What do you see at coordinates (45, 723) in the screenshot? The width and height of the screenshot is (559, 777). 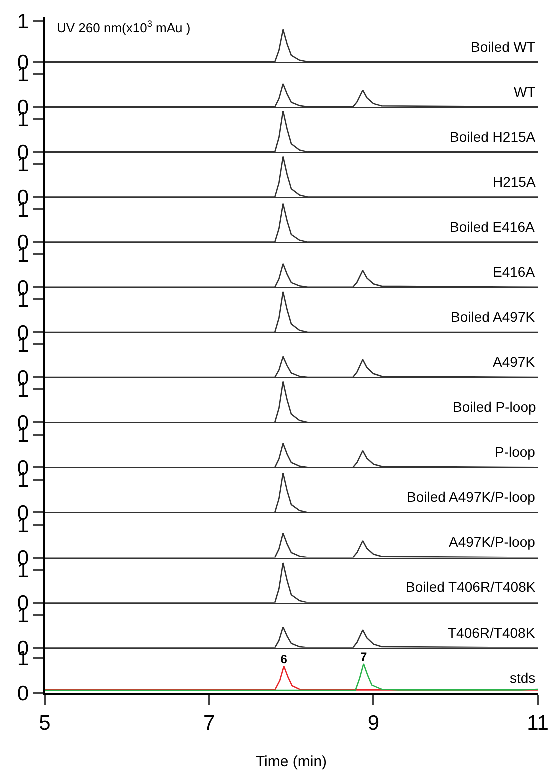 I see `x-tick-label: 5` at bounding box center [45, 723].